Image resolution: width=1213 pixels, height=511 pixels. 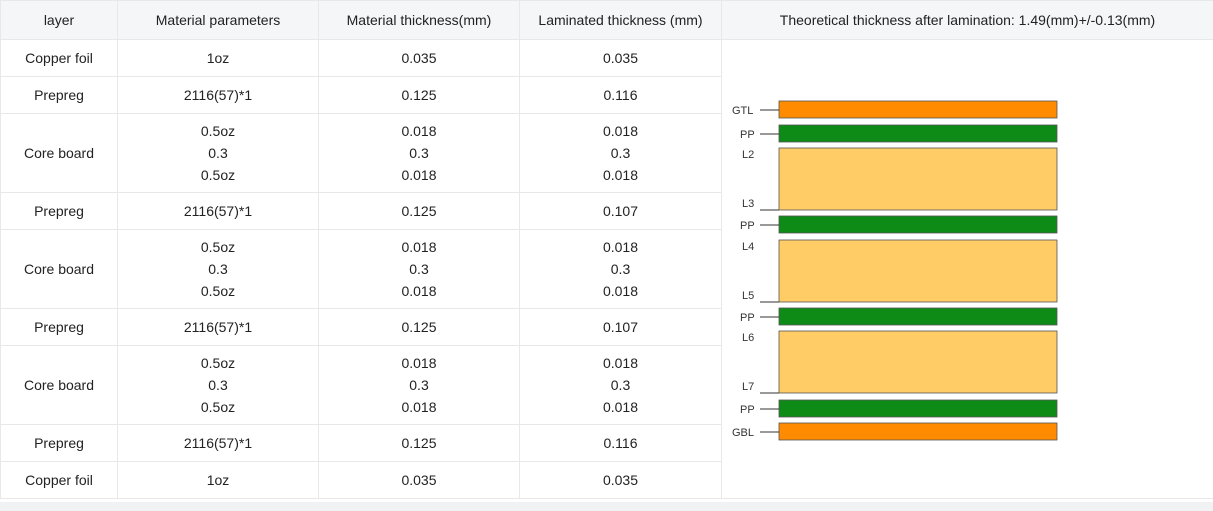 I want to click on label-l7: L7, so click(x=748, y=387).